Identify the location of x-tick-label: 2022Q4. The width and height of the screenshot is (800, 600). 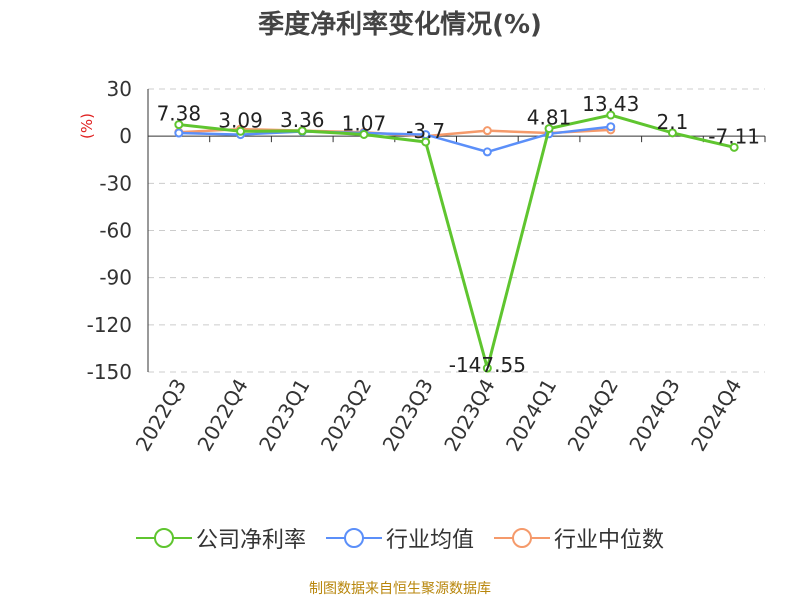
(222, 415).